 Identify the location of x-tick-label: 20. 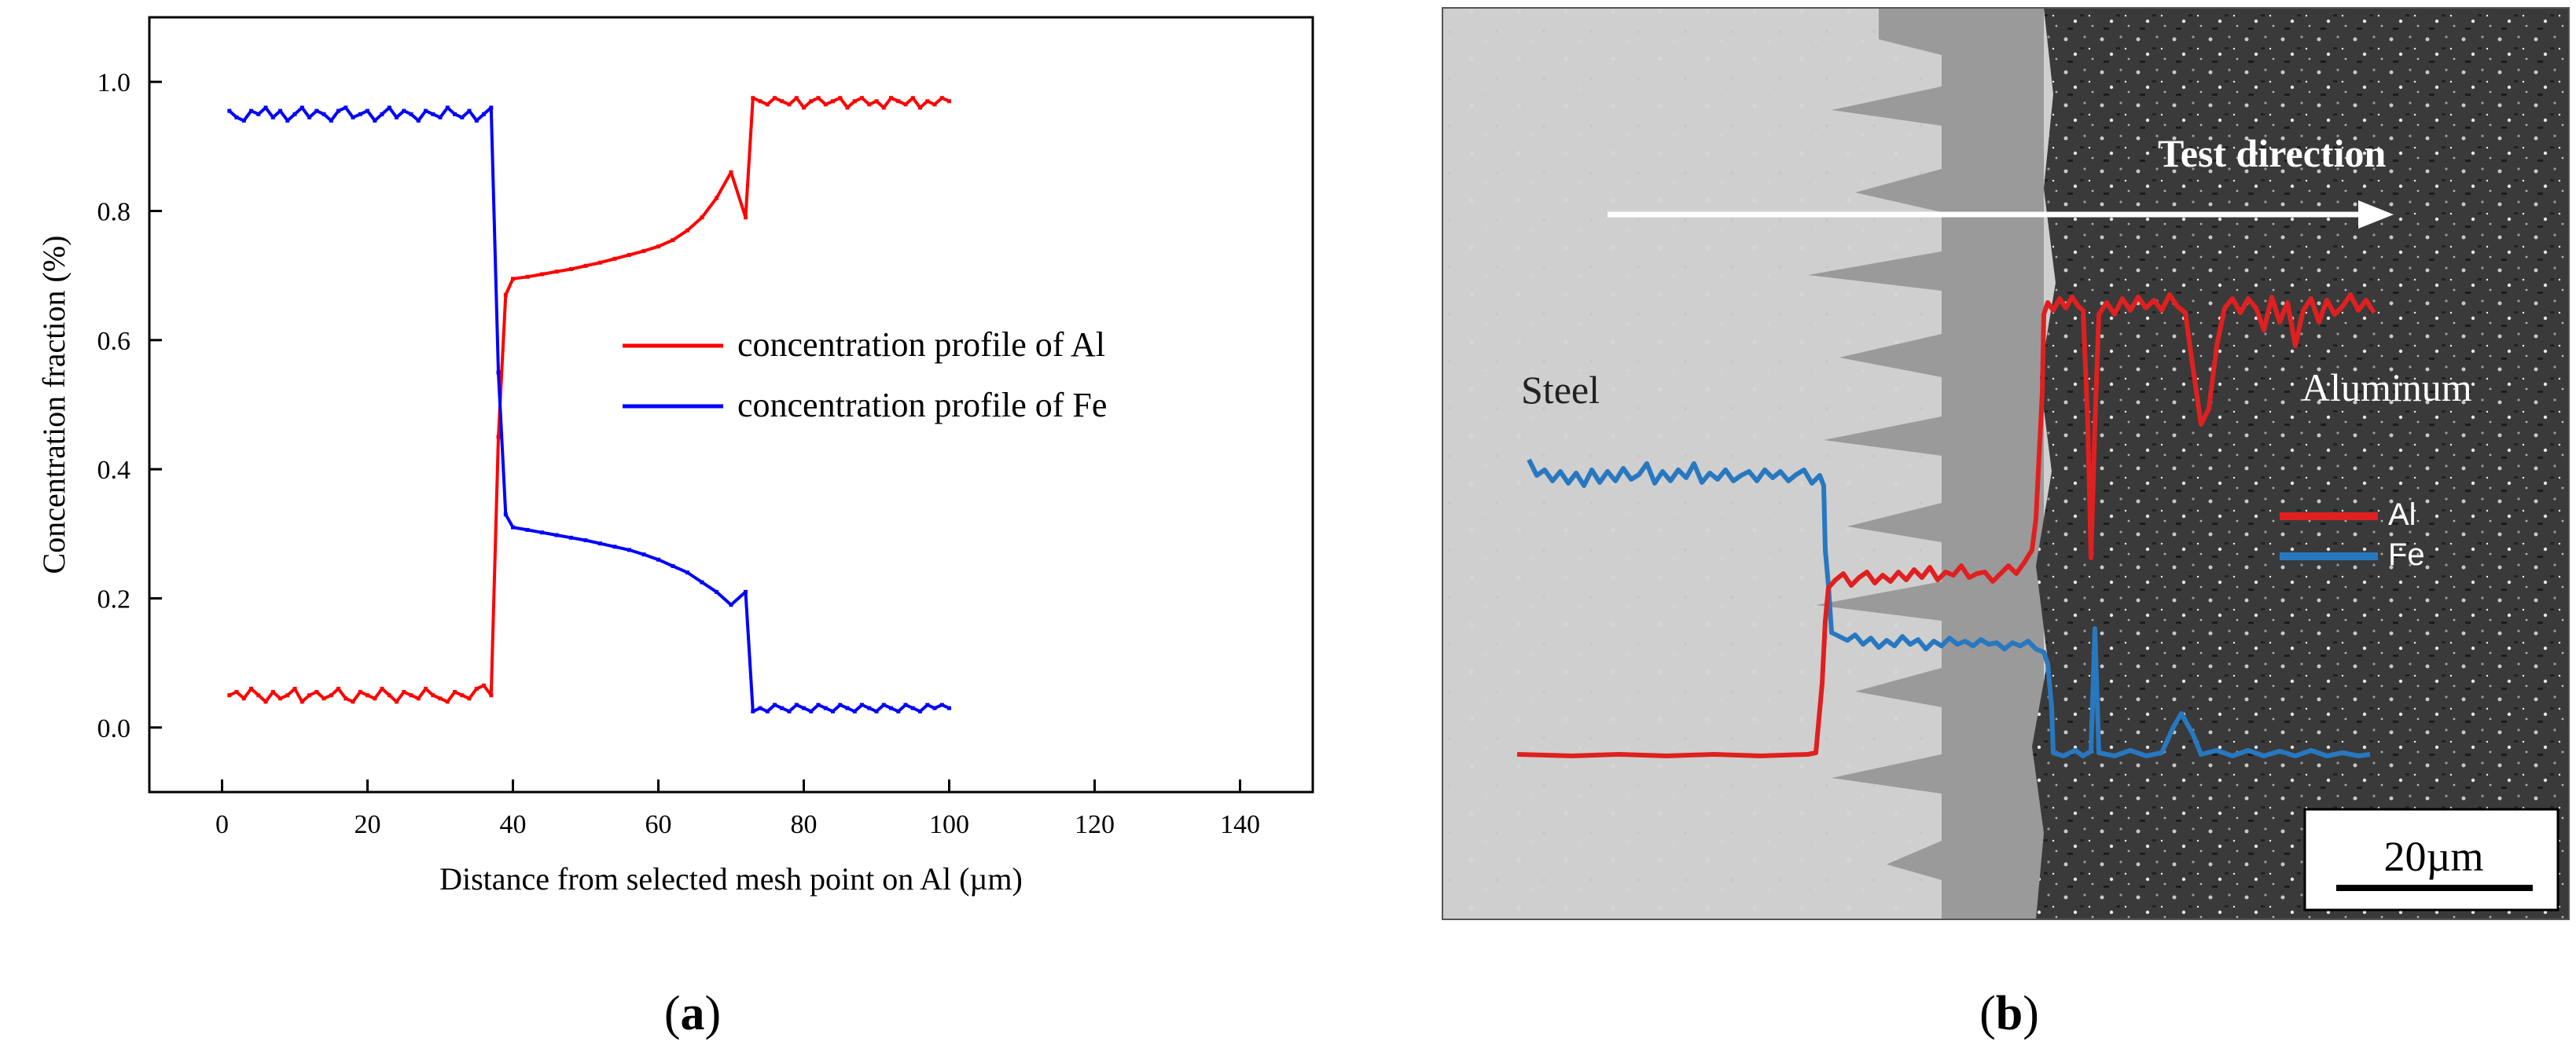
(368, 824).